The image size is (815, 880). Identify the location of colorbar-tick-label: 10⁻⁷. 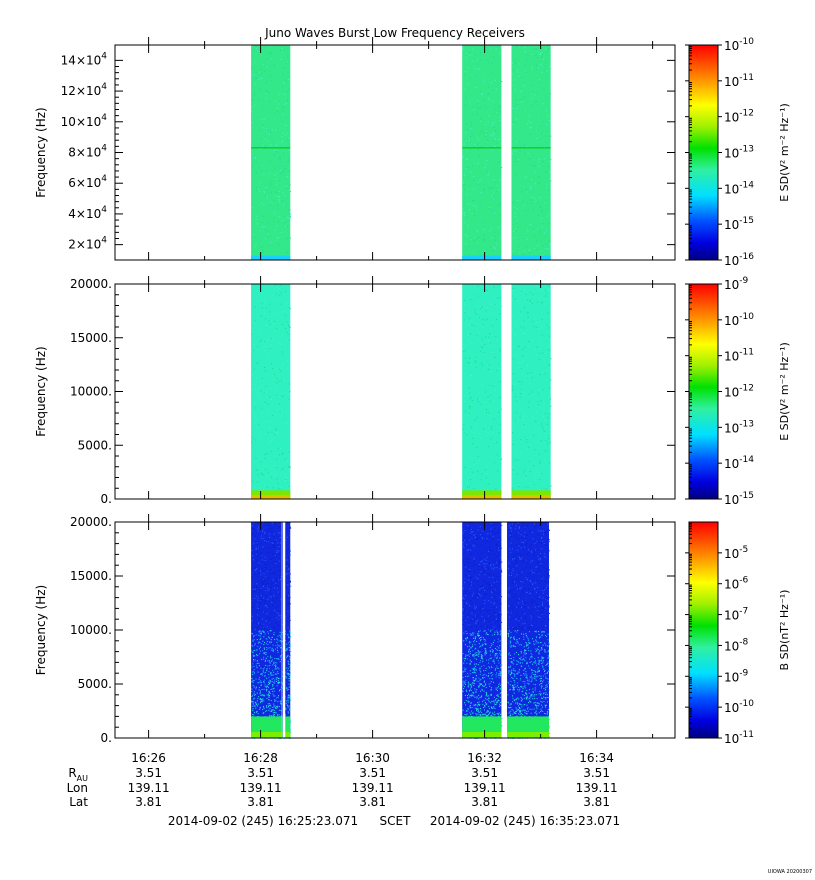
(736, 615).